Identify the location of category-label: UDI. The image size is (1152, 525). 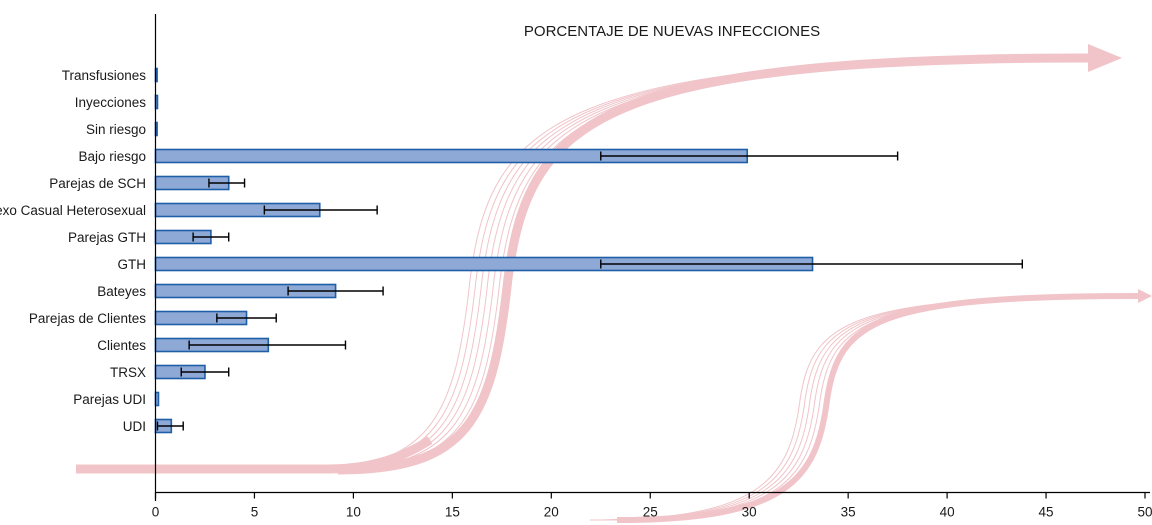
(134, 426).